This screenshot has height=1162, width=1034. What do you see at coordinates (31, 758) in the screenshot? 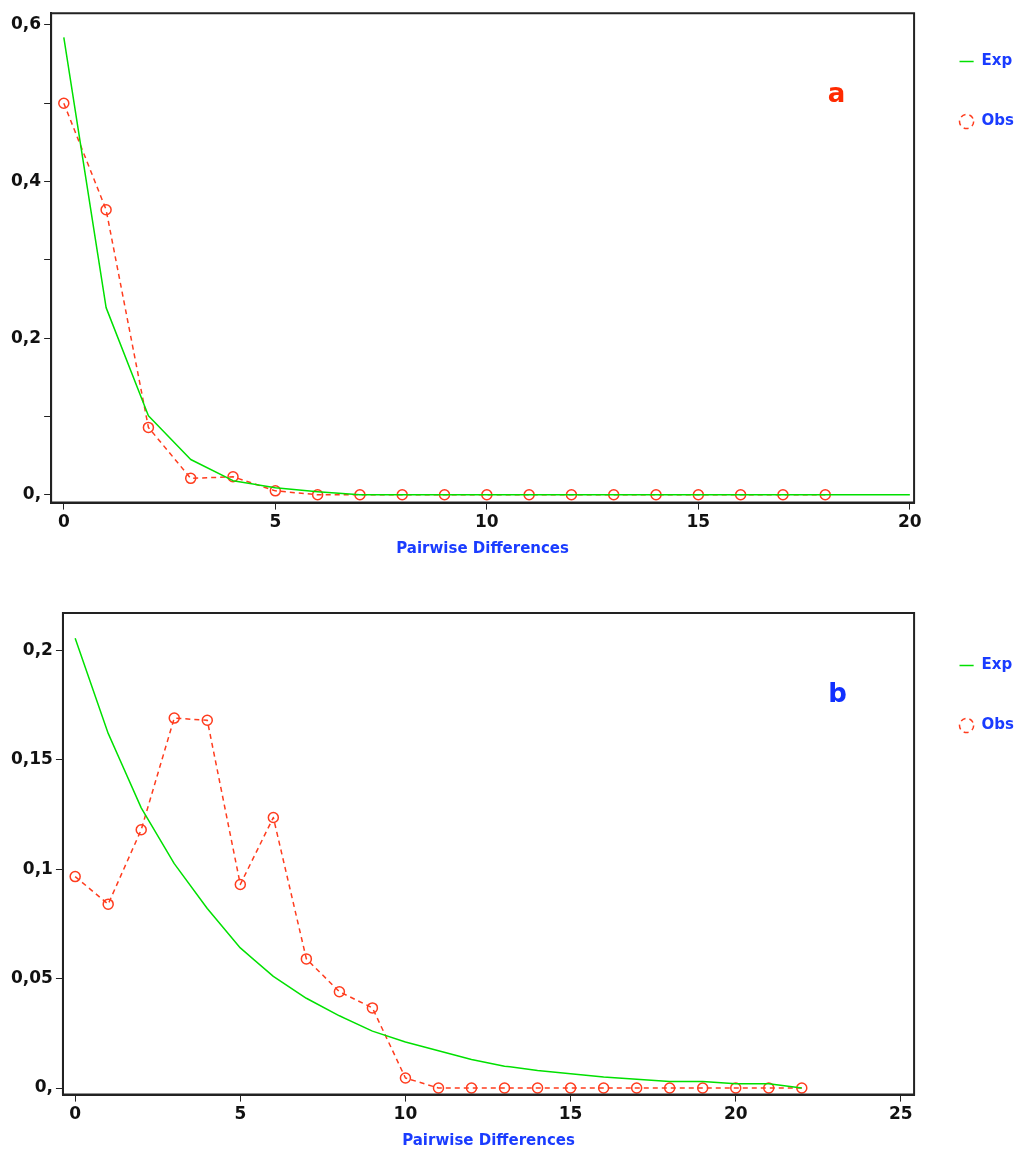
I see `y-tick-label: 0,15` at bounding box center [31, 758].